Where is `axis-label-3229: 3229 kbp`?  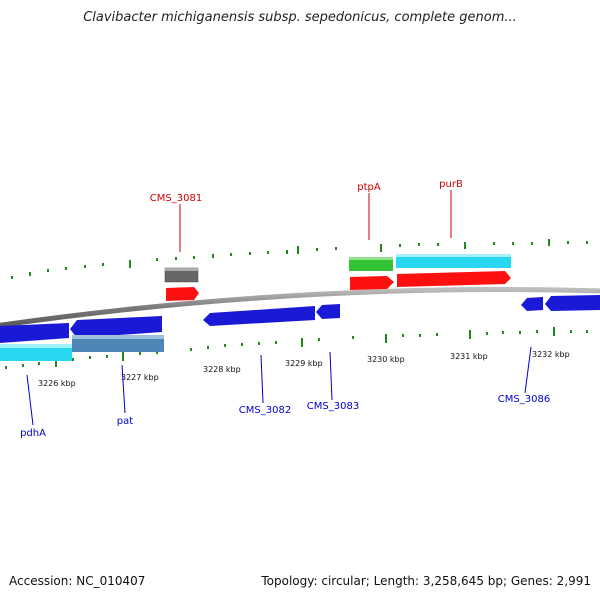
axis-label-3229: 3229 kbp is located at coordinates (304, 363).